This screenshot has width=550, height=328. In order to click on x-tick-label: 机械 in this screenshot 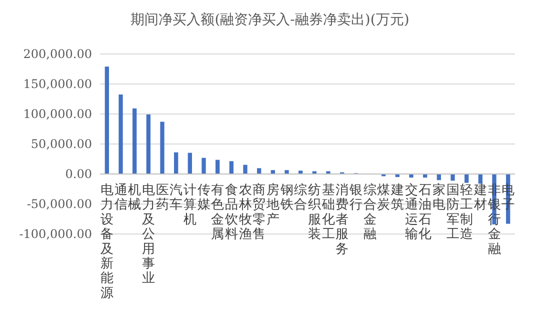, I will do `click(135, 198)`.